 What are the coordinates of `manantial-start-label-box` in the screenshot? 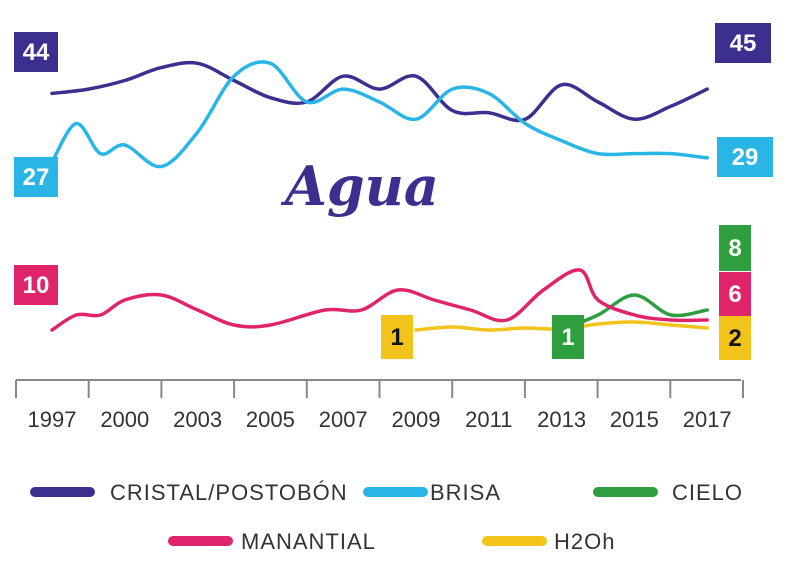 It's located at (36, 285).